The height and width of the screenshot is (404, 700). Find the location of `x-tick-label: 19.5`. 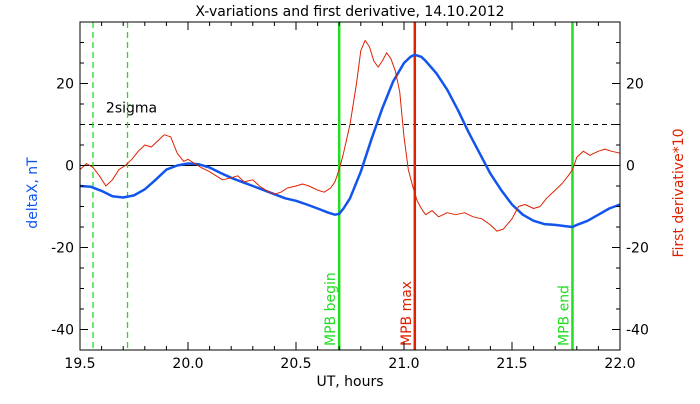

x-tick-label: 19.5 is located at coordinates (79, 364).